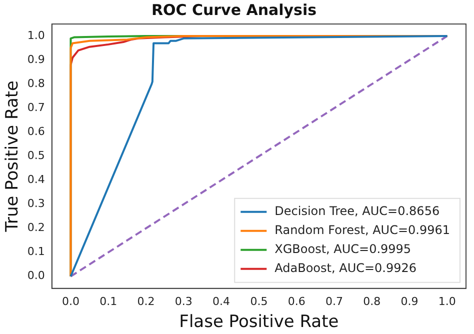 This screenshot has height=334, width=474. I want to click on y-axis-title: True Positive Rate, so click(12, 156).